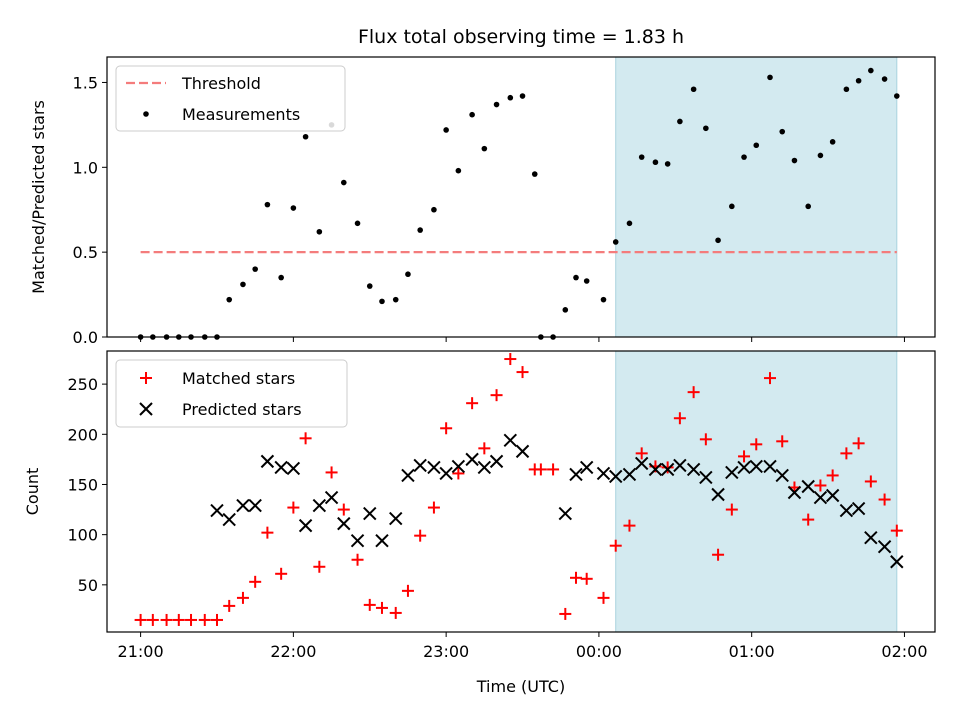 This screenshot has height=724, width=960. I want to click on y-tick-label: 0.5, so click(85, 252).